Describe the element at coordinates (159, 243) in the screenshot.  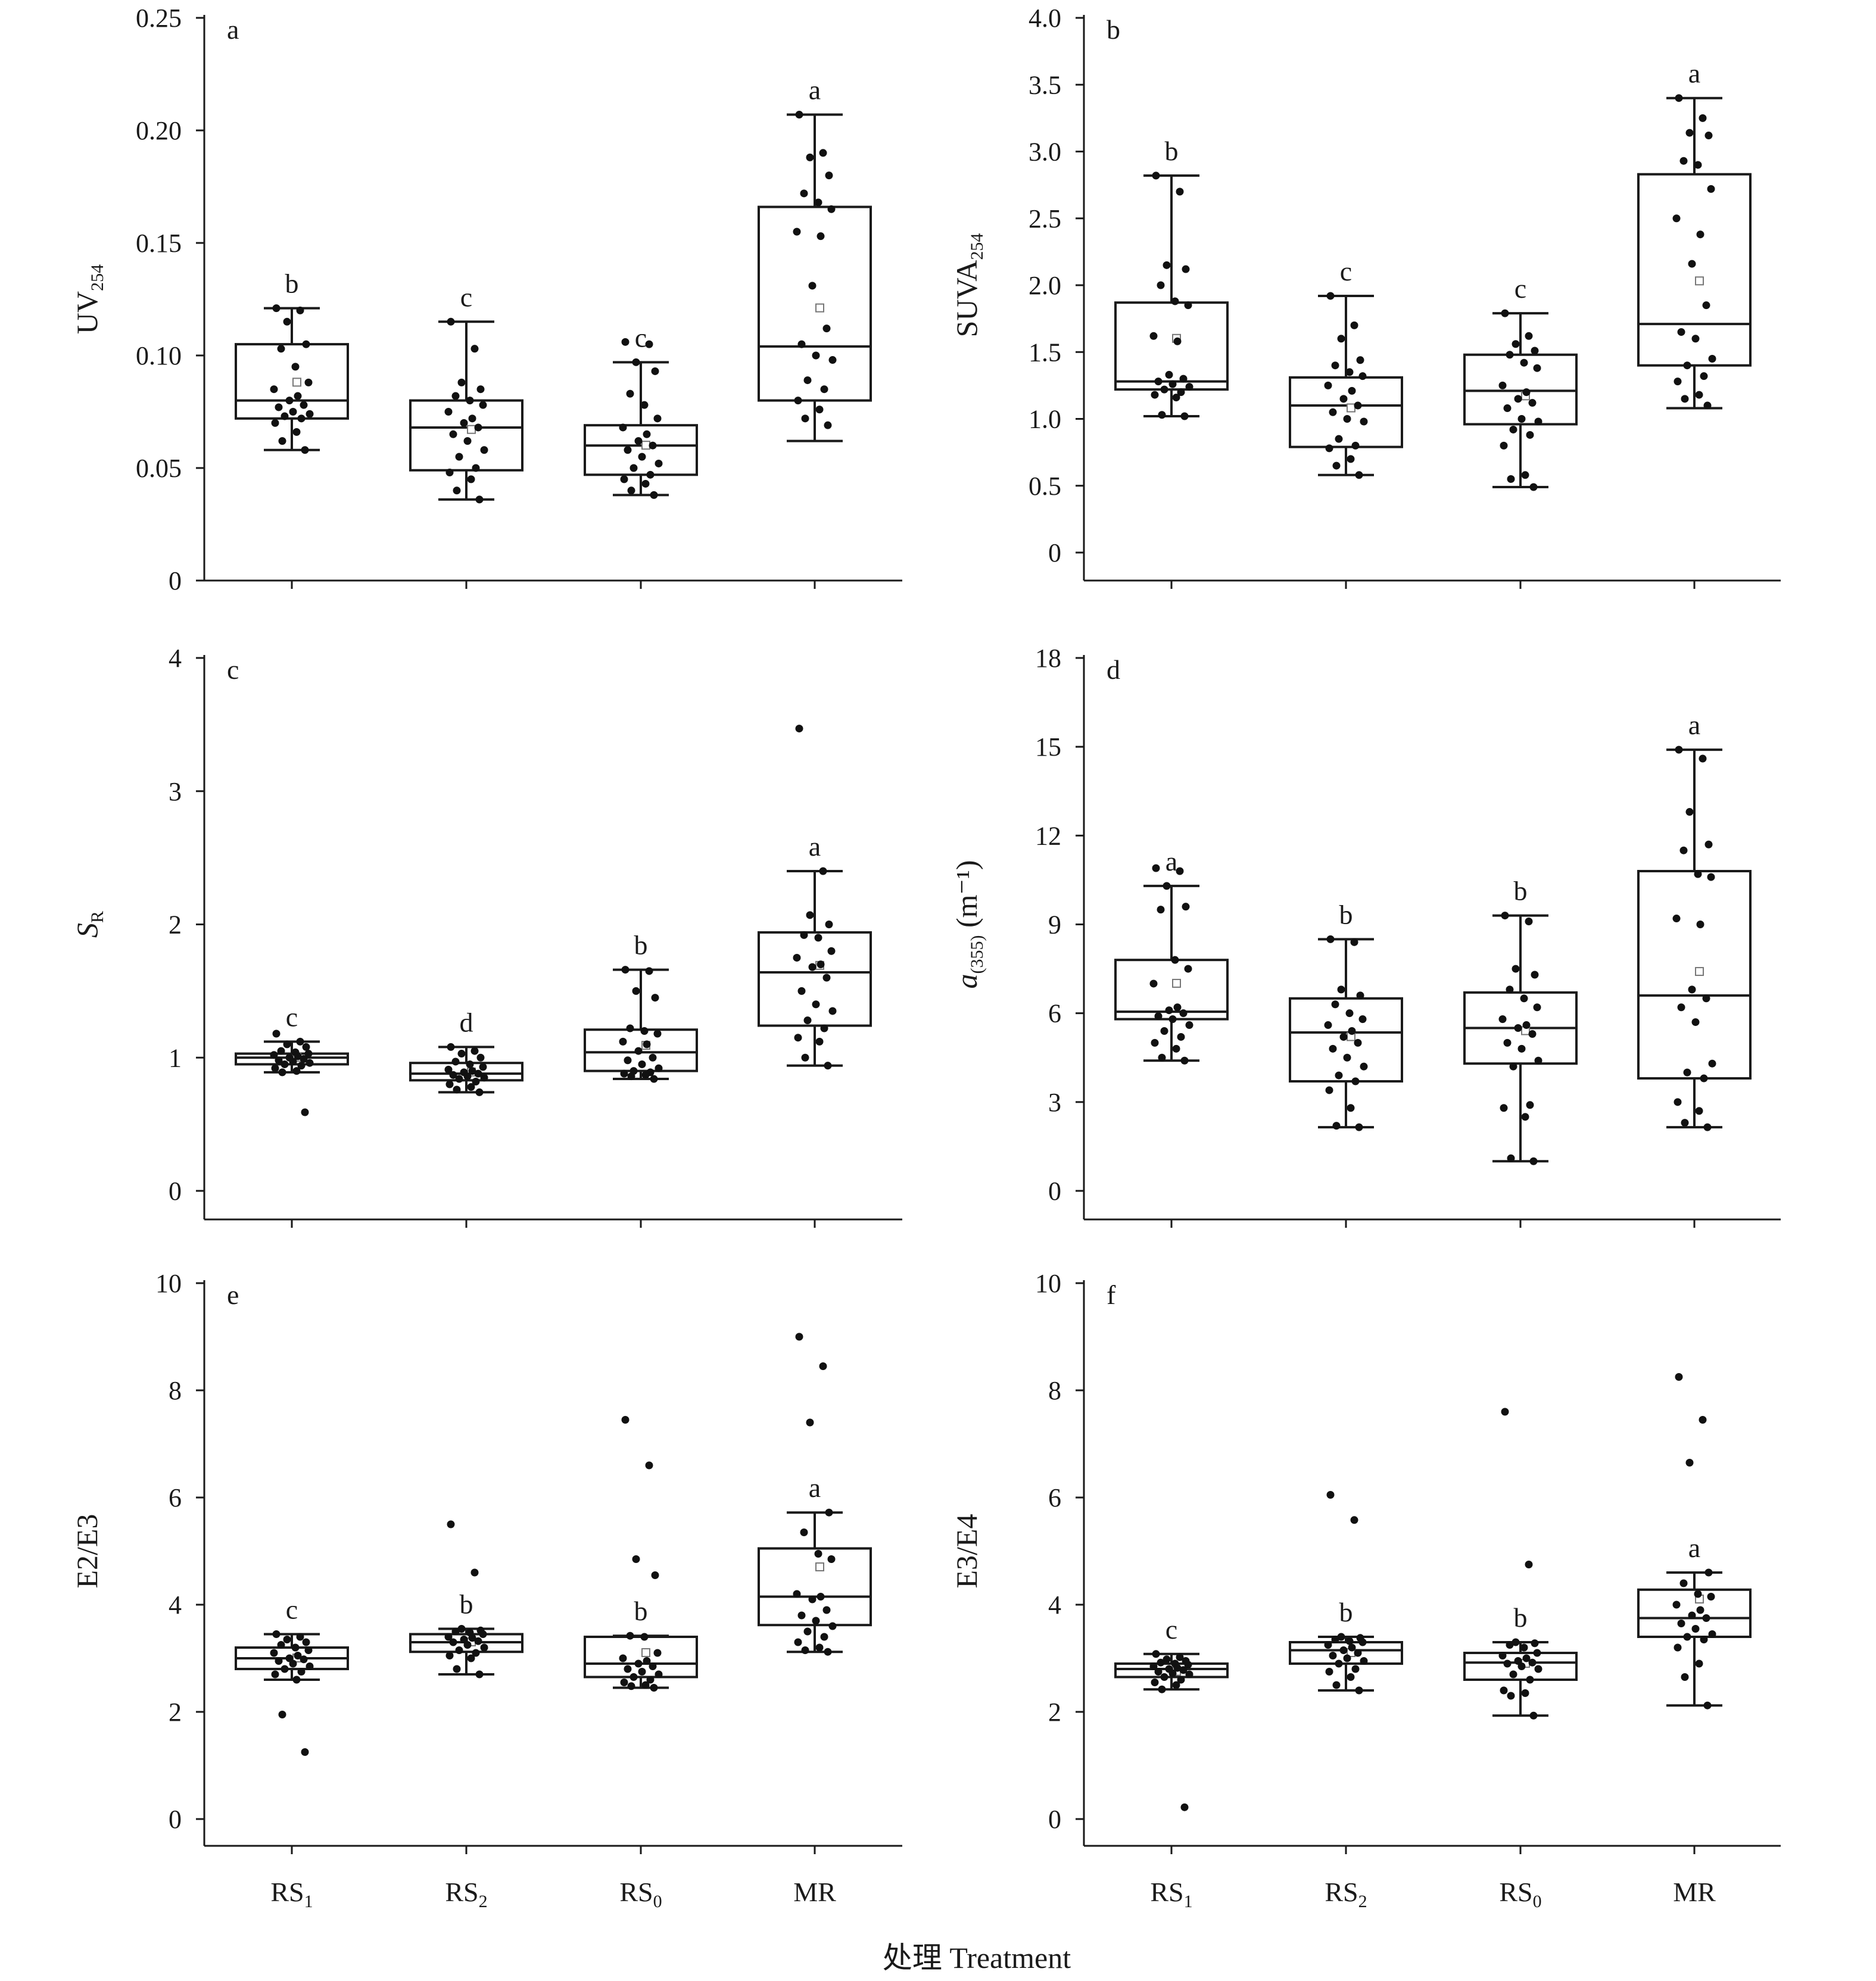
I see `y-tick-label: 0.15` at that location.